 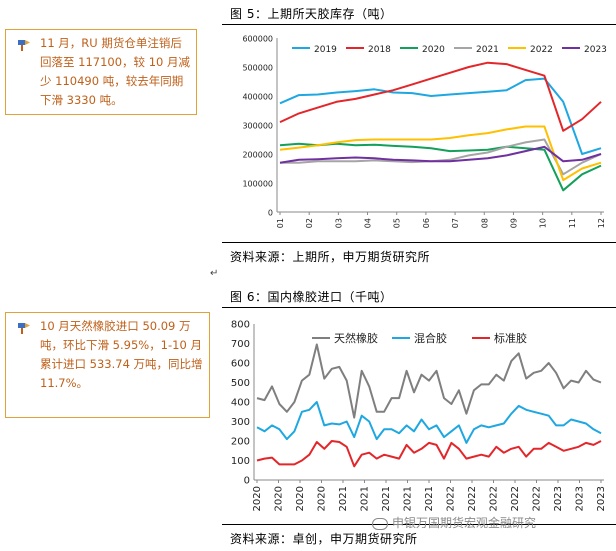 What do you see at coordinates (419, 524) in the screenshot?
I see `figure-6-source-rule` at bounding box center [419, 524].